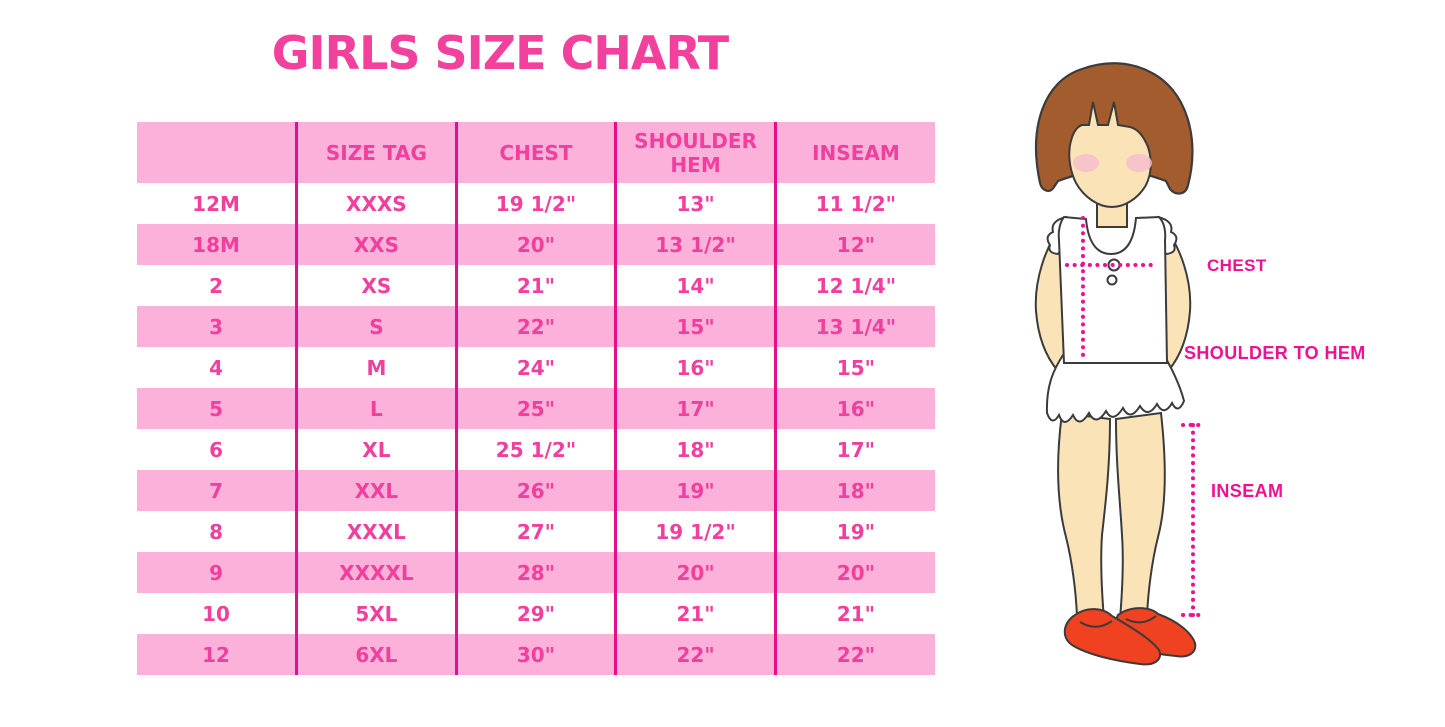 The width and height of the screenshot is (1445, 727). I want to click on size-chart-header: SIZE TAG CHEST SHOULDER HEM INSEAM, so click(536, 152).